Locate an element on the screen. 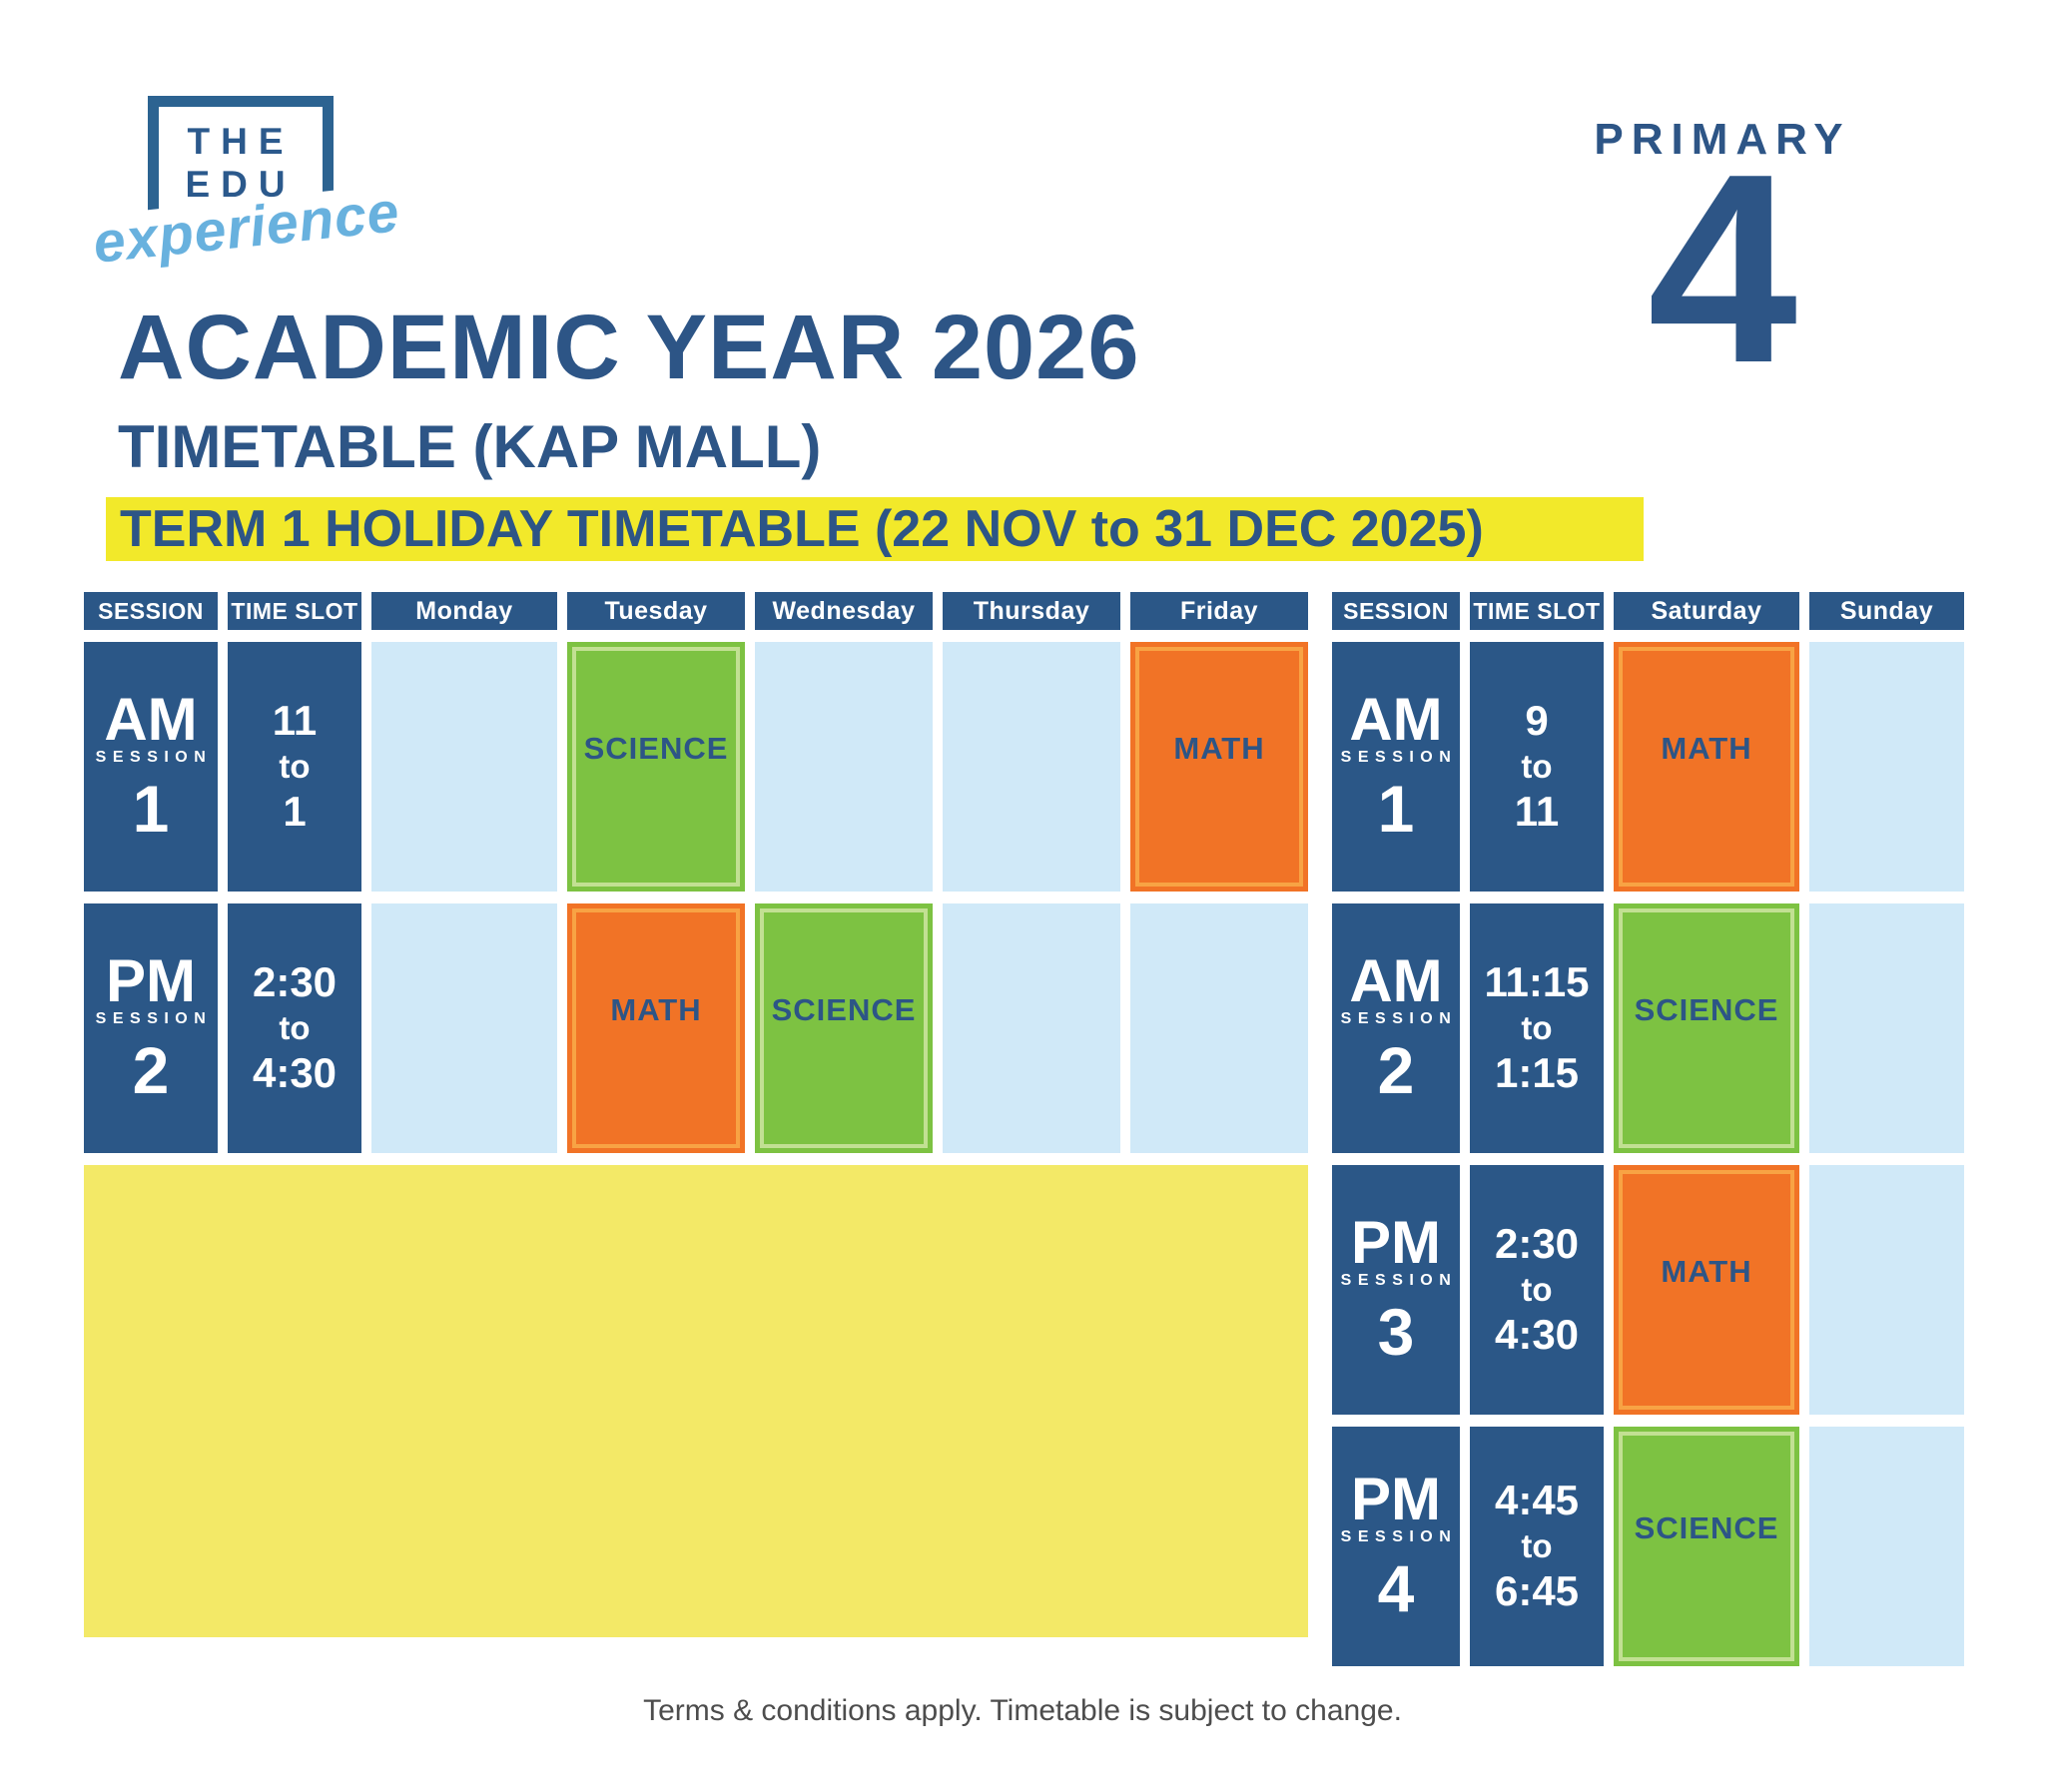  header-friday: Friday is located at coordinates (1219, 611).